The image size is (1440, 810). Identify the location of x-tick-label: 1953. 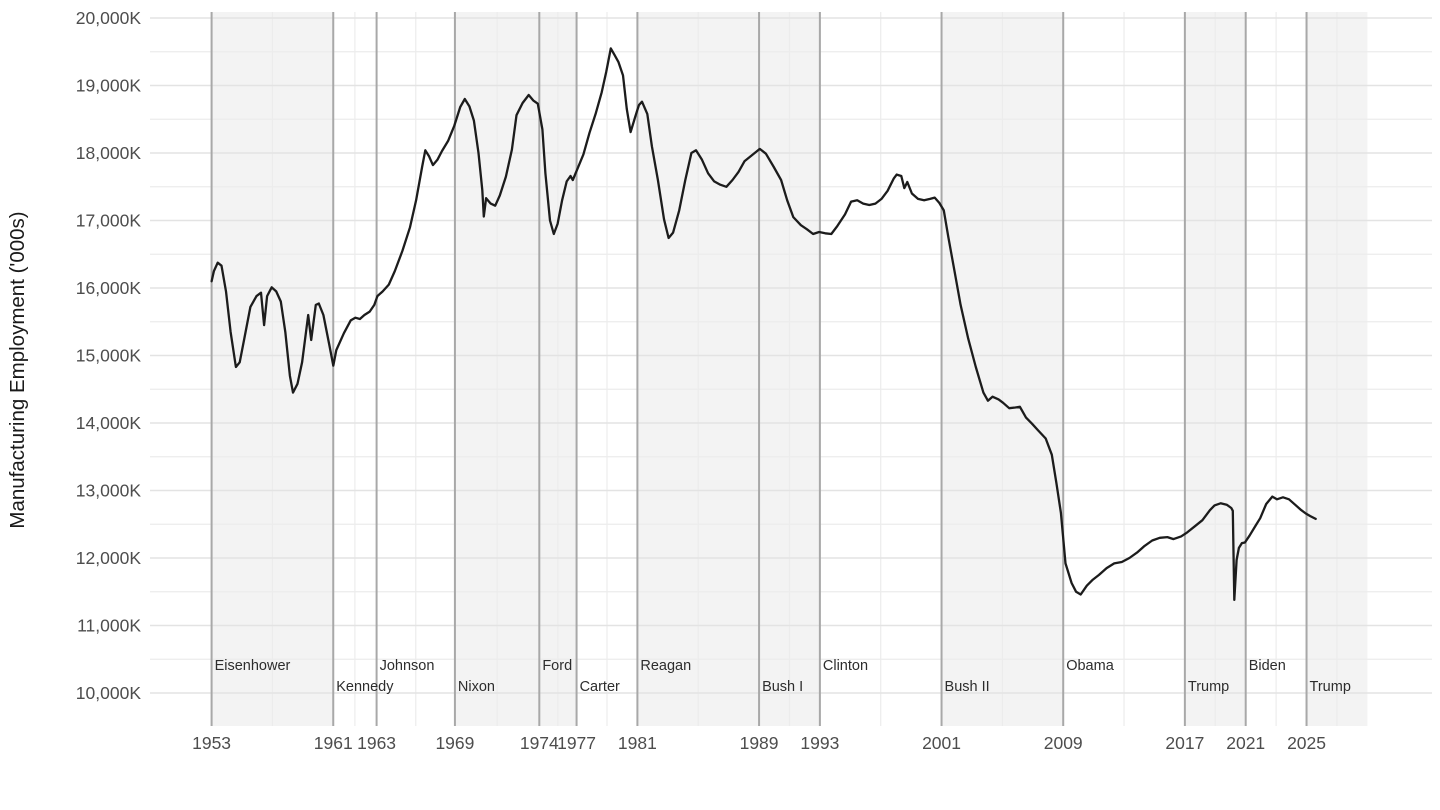
(211, 743).